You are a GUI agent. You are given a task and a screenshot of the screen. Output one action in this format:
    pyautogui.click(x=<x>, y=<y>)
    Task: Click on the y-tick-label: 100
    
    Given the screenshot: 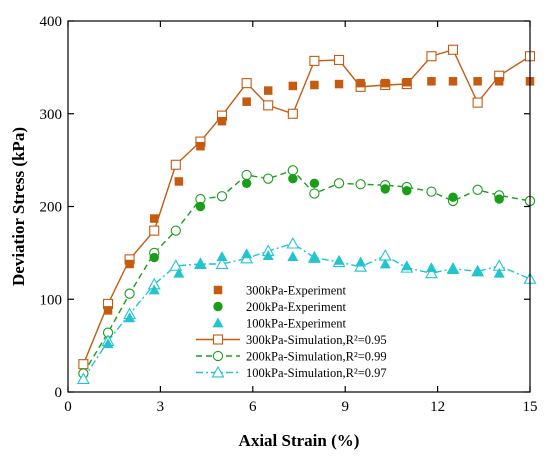 What is the action you would take?
    pyautogui.click(x=51, y=300)
    